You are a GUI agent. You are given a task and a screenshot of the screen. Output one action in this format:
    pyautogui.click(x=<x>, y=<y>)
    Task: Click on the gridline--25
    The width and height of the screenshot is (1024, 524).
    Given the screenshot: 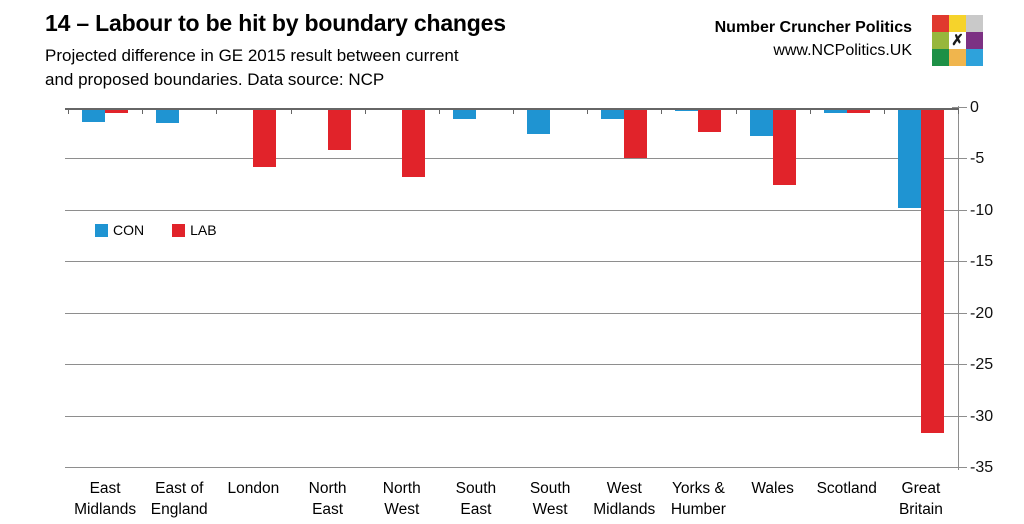 What is the action you would take?
    pyautogui.click(x=511, y=365)
    